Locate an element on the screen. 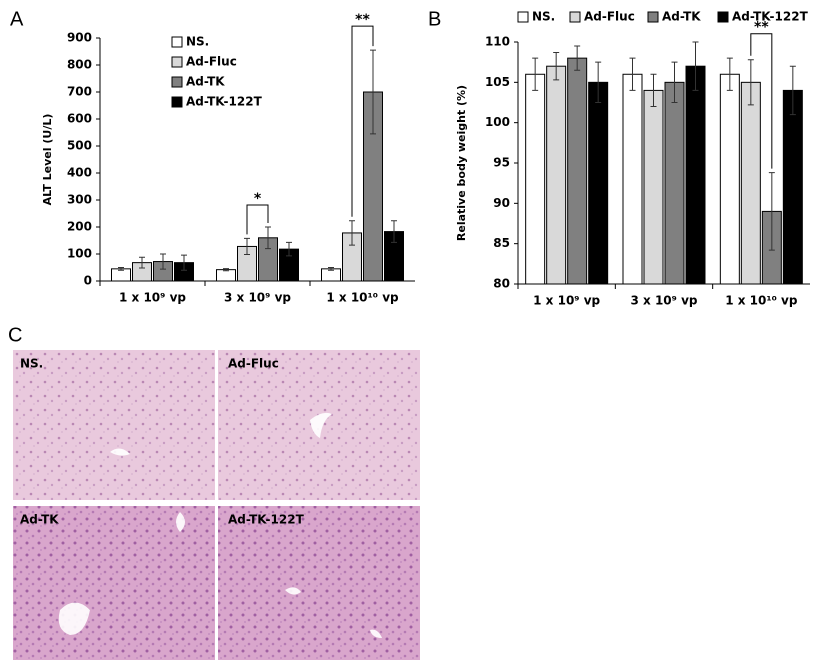  micrograph-label: Ad-TK-122T is located at coordinates (266, 520).